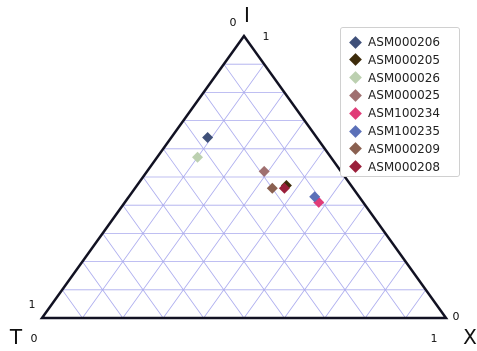 The image size is (477, 351). What do you see at coordinates (470, 337) in the screenshot?
I see `axis-label-right: X` at bounding box center [470, 337].